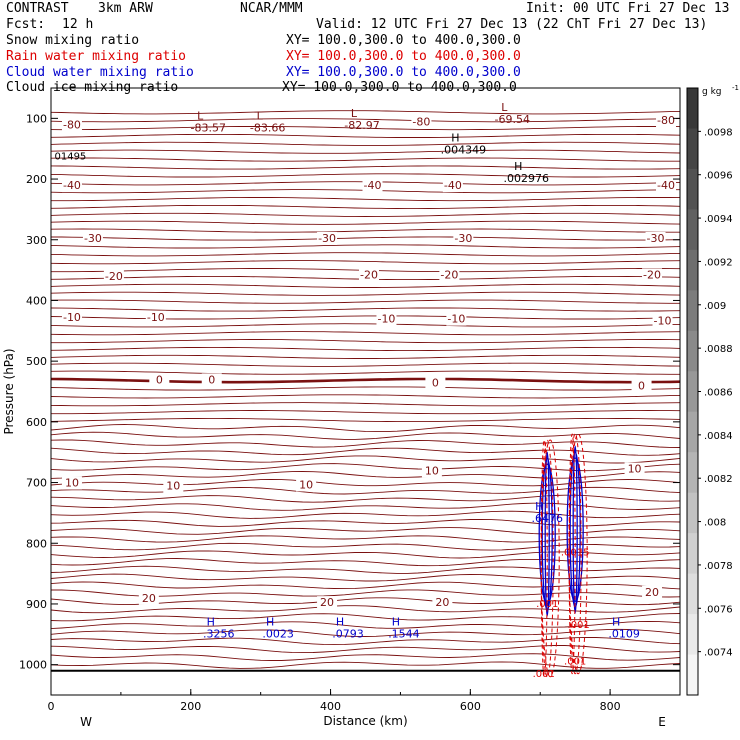 The height and width of the screenshot is (740, 740). I want to click on y-tick-label: 200, so click(36, 179).